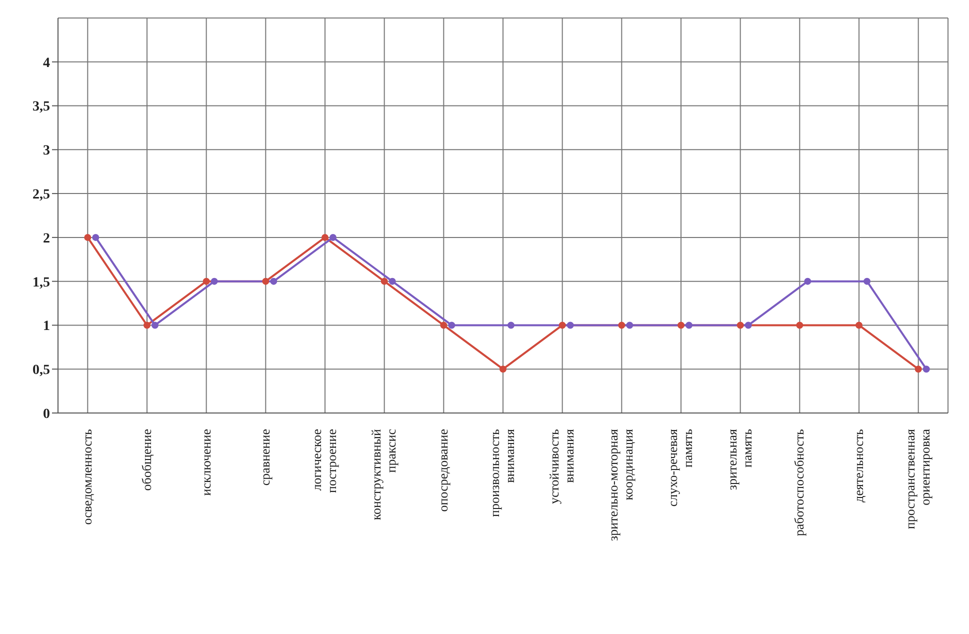 Image resolution: width=969 pixels, height=634 pixels. Describe the element at coordinates (739, 459) in the screenshot. I see `x-tick-label: зрительная память` at that location.